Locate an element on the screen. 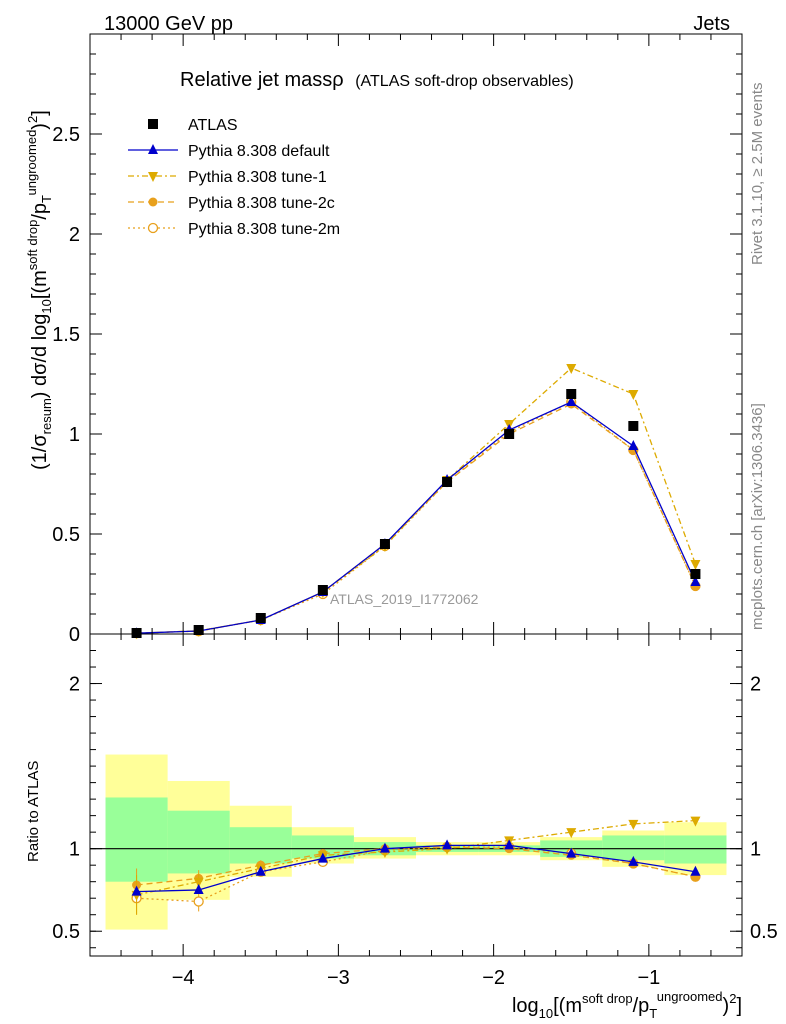  ratio-y-tick-label: 2 is located at coordinates (74, 685).